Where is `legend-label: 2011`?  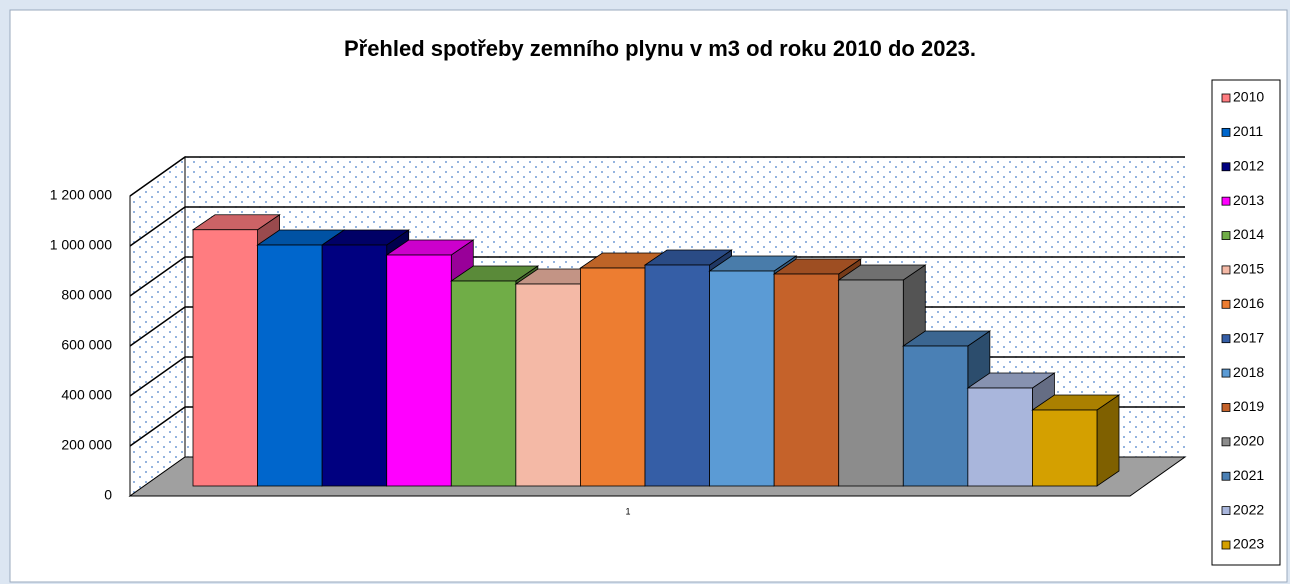 legend-label: 2011 is located at coordinates (1248, 131).